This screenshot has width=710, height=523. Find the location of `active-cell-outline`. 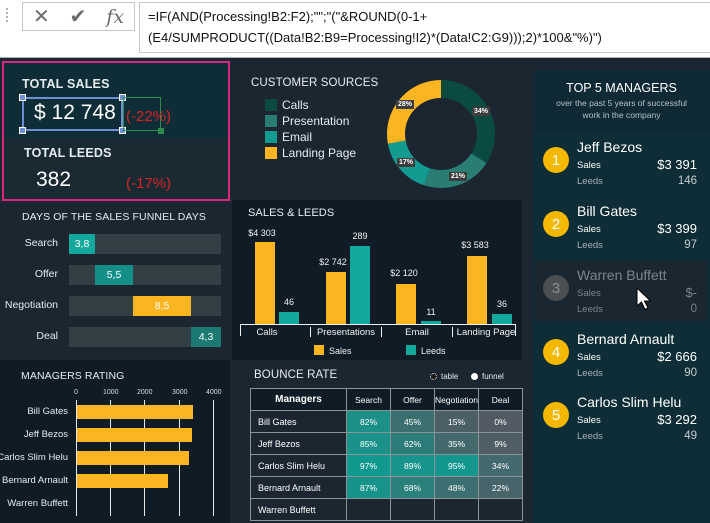

active-cell-outline is located at coordinates (143, 115).